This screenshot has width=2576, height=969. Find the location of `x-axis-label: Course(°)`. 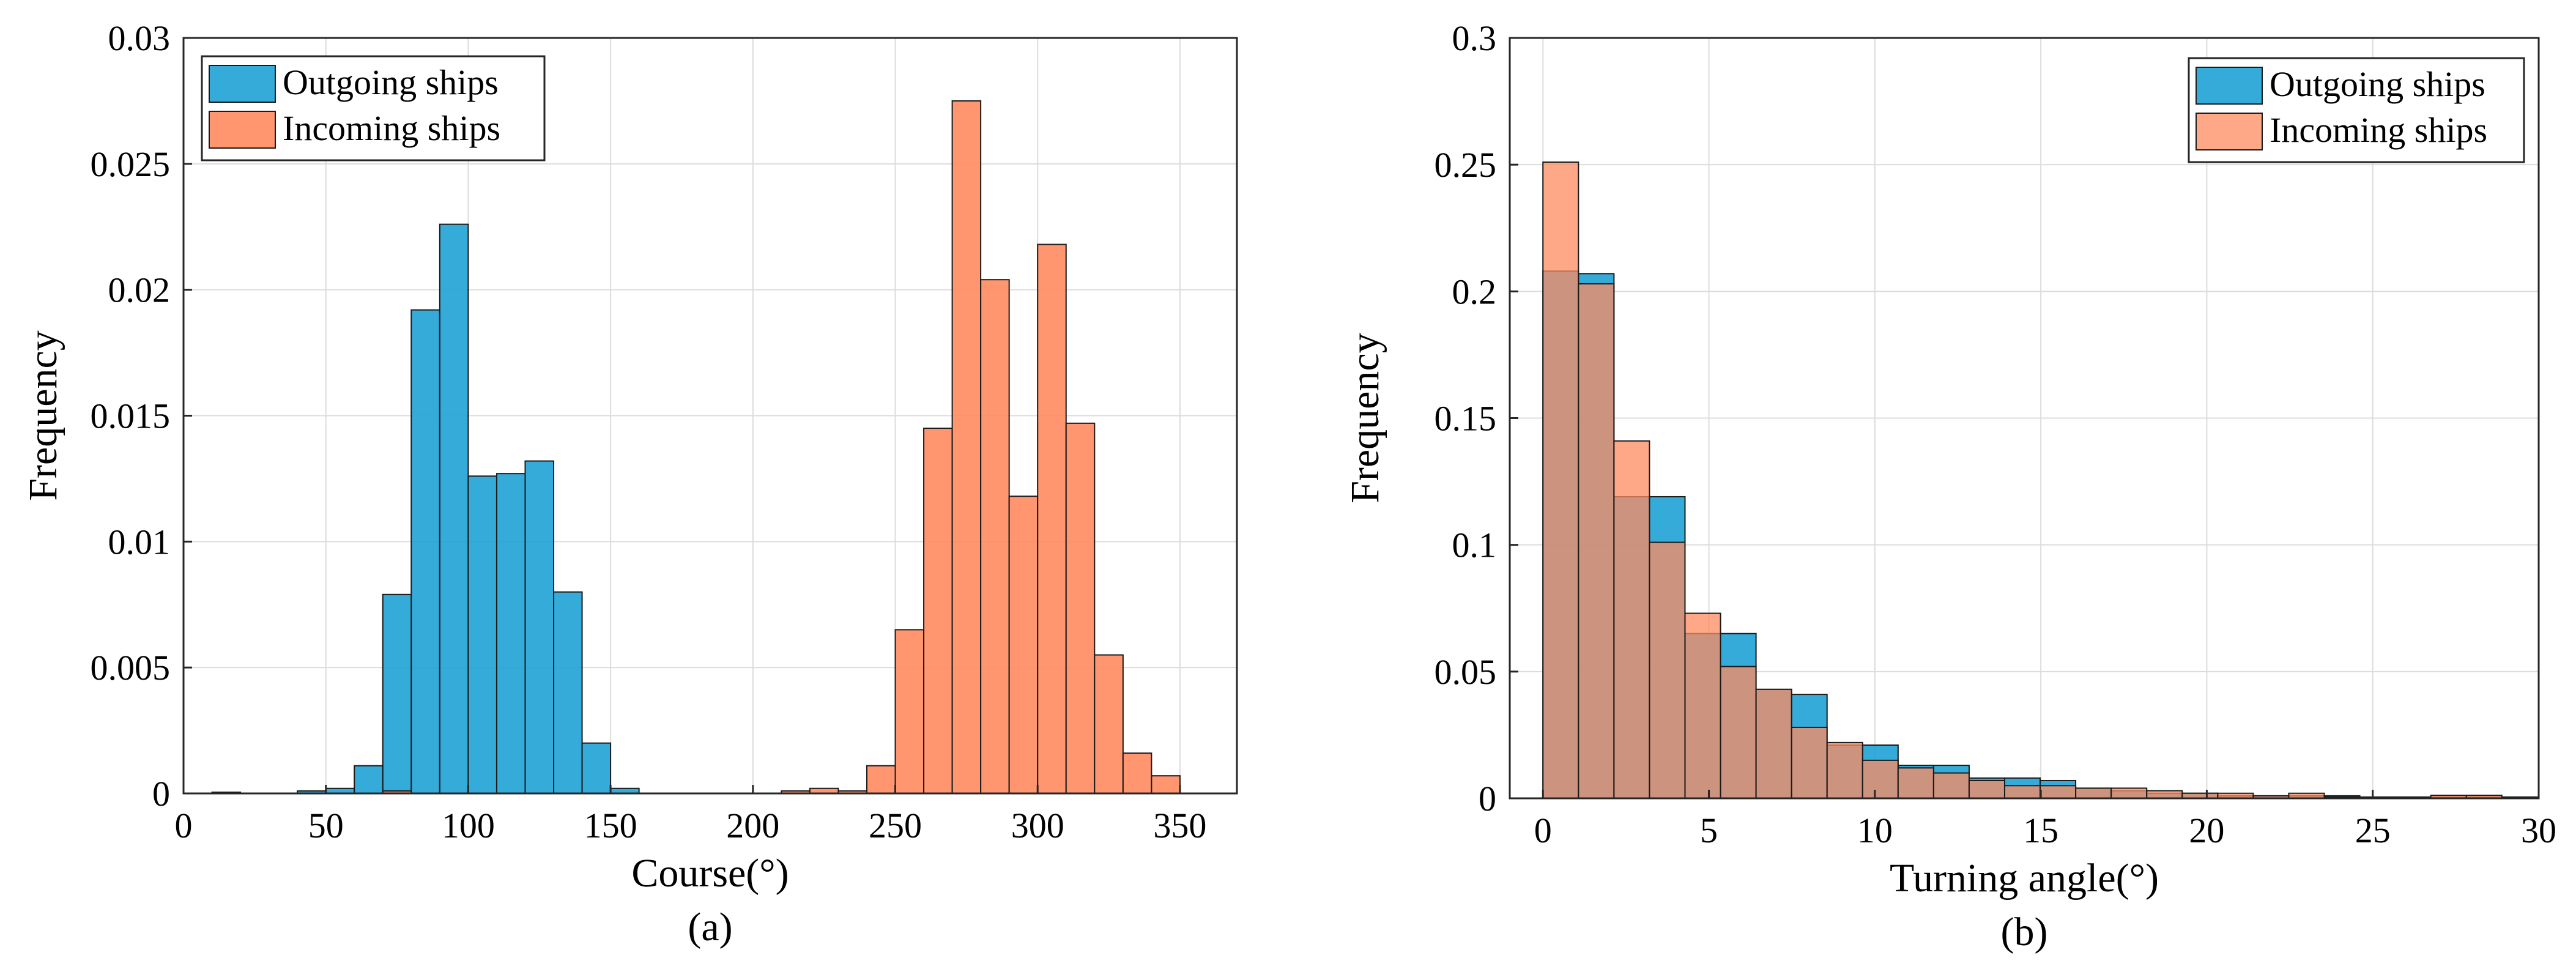

x-axis-label: Course(°) is located at coordinates (710, 873).